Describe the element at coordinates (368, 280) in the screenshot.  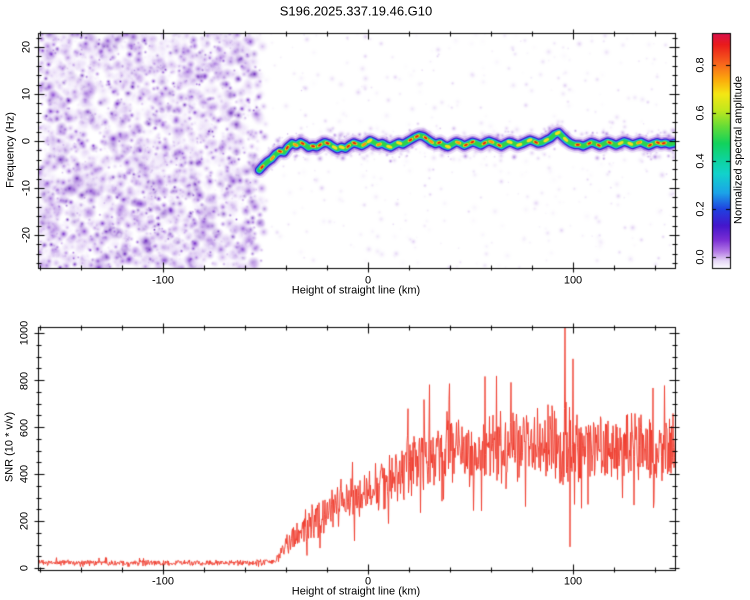
I see `top-x-tick-0: 0` at that location.